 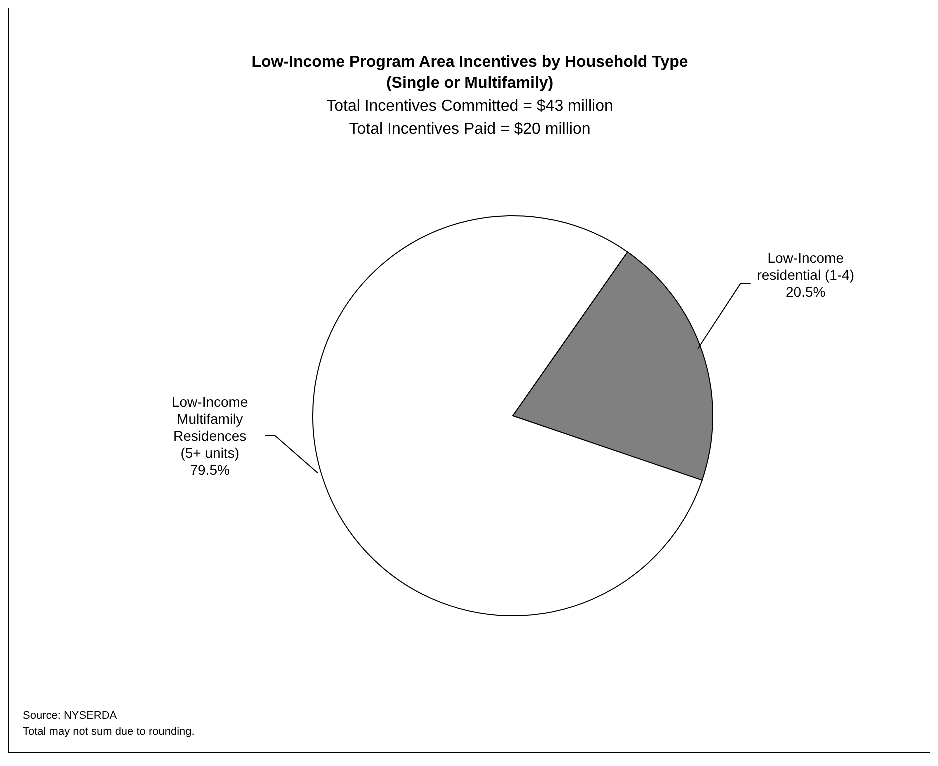 I want to click on source-note: Source: NYSERDA, so click(x=70, y=716).